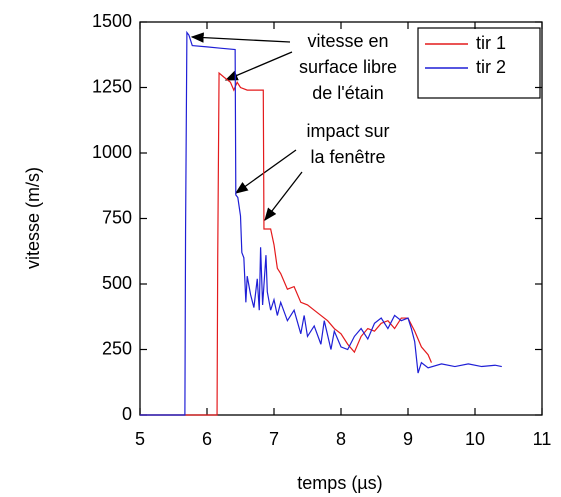  I want to click on y-tick-label: 1500, so click(112, 21).